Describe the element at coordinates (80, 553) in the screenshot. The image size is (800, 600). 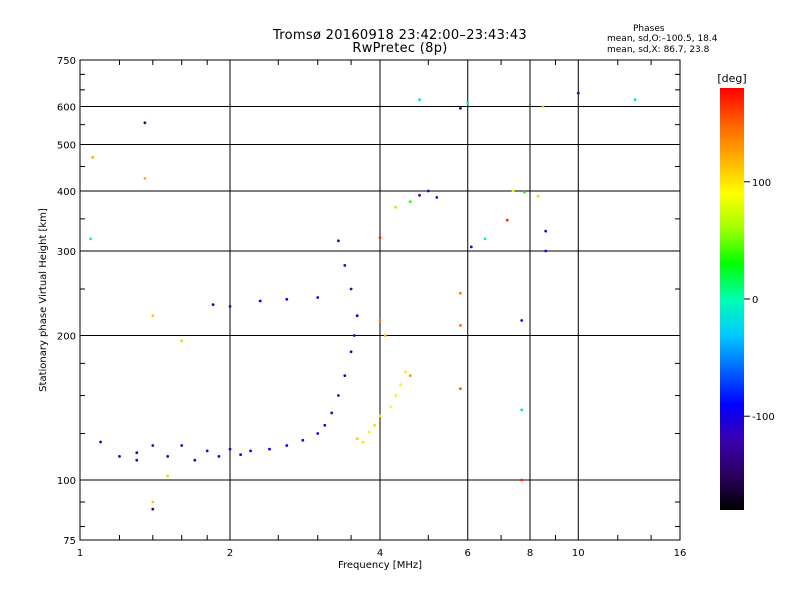
I see `x-tick-label: 1` at that location.